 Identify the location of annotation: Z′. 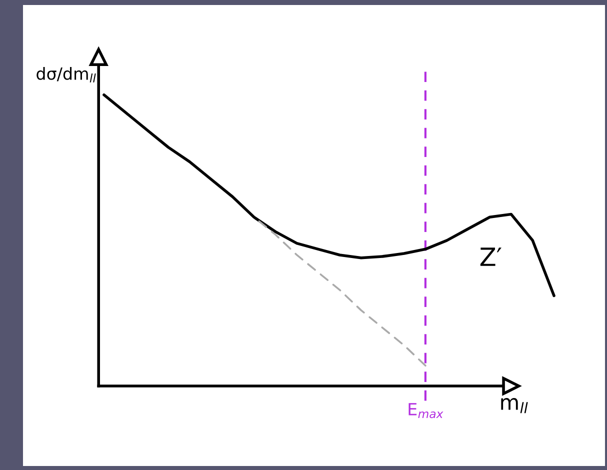
(491, 257).